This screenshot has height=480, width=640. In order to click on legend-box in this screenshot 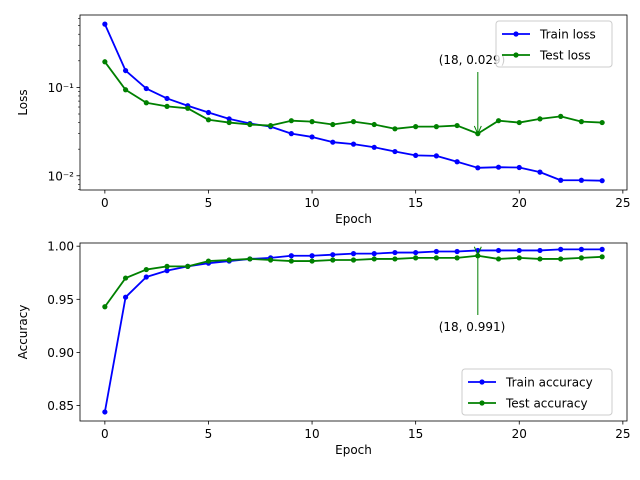, I will do `click(537, 392)`.